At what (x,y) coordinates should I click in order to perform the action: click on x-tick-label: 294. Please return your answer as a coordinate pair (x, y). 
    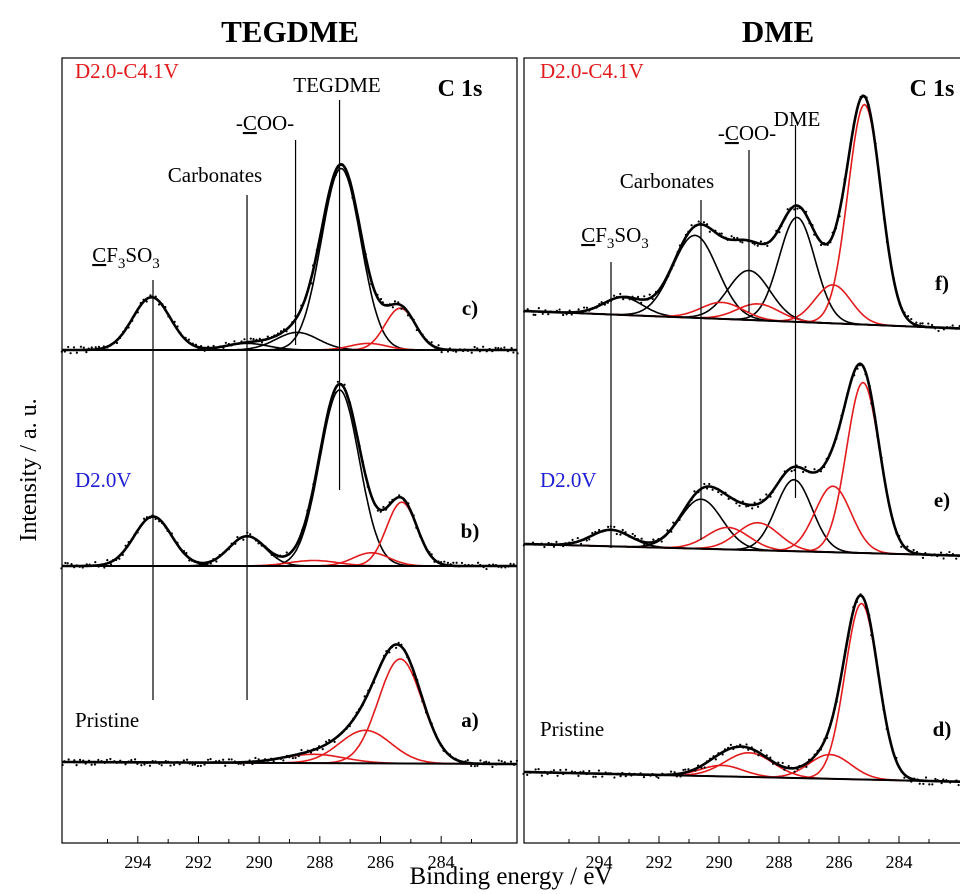
    Looking at the image, I should click on (137, 862).